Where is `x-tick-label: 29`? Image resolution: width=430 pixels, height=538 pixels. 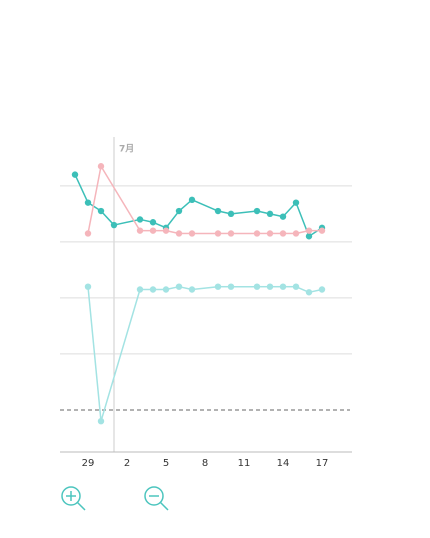 x-tick-label: 29 is located at coordinates (88, 463).